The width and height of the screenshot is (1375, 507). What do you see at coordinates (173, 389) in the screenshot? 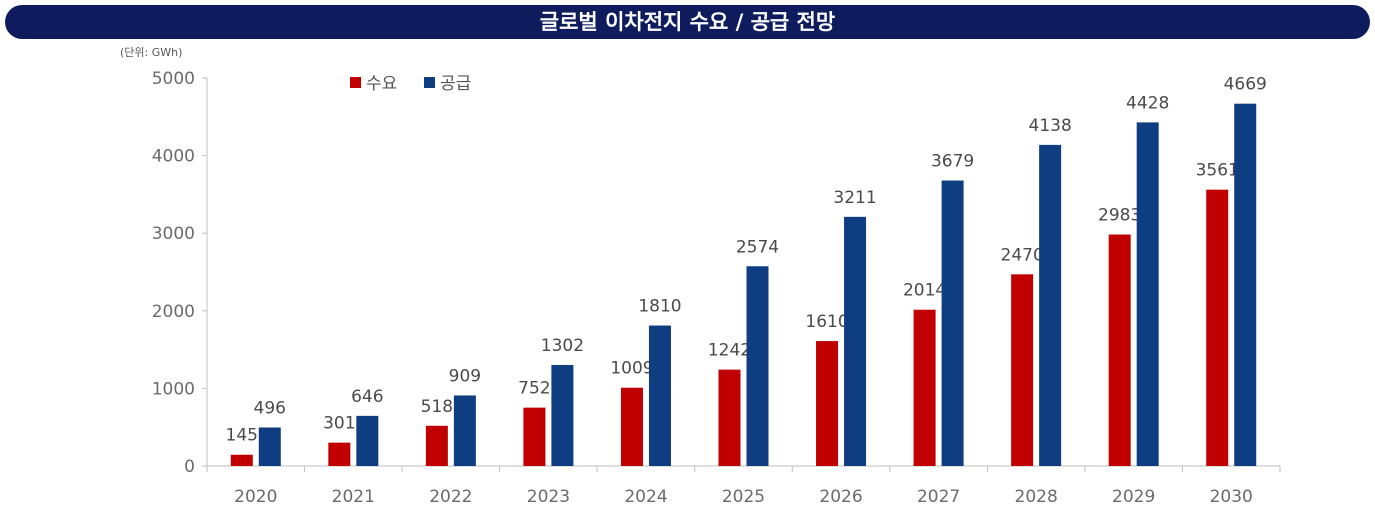
I see `y-tick-label: 1000` at bounding box center [173, 389].